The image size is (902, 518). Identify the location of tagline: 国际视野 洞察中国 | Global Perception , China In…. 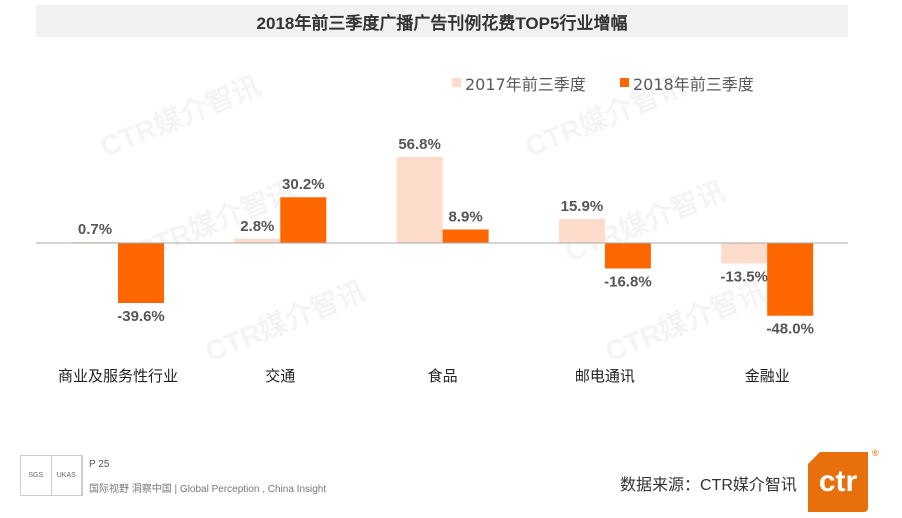
(208, 489).